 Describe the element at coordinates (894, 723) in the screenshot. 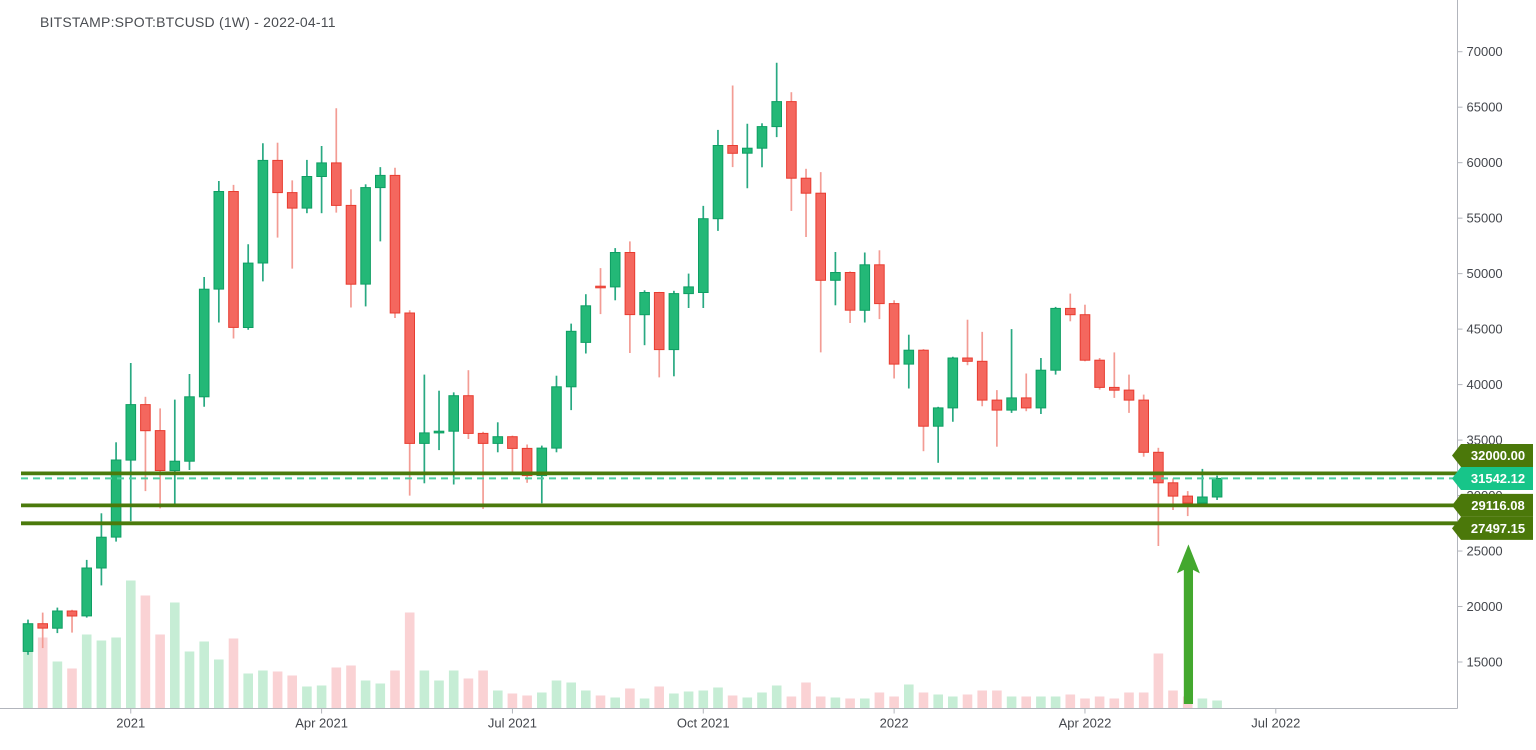

I see `x-axis-label: 2022` at that location.